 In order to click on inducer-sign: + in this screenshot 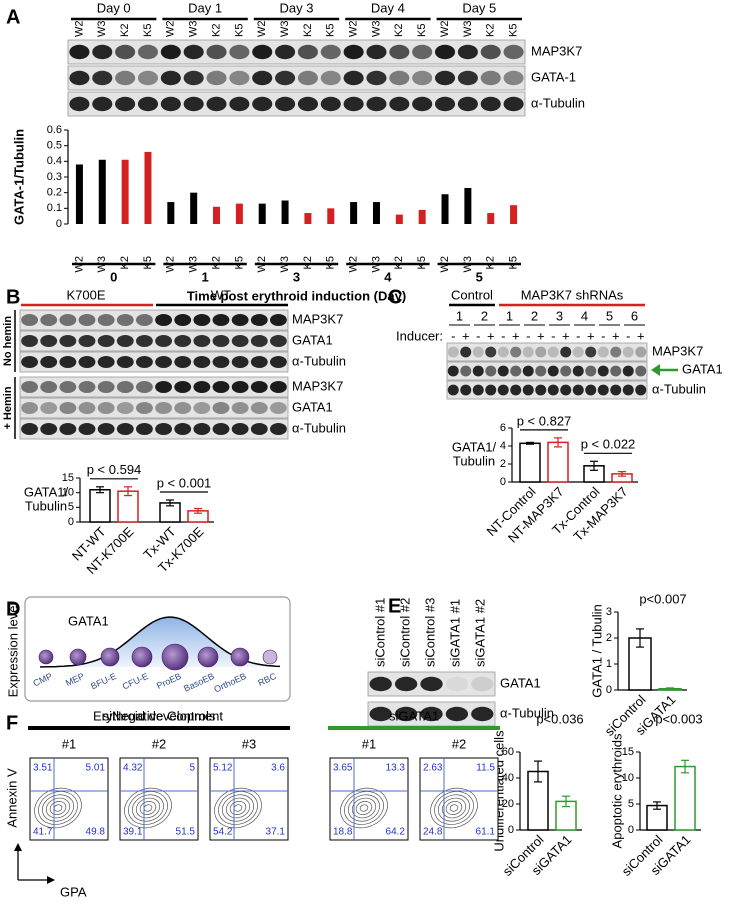, I will do `click(641, 335)`.